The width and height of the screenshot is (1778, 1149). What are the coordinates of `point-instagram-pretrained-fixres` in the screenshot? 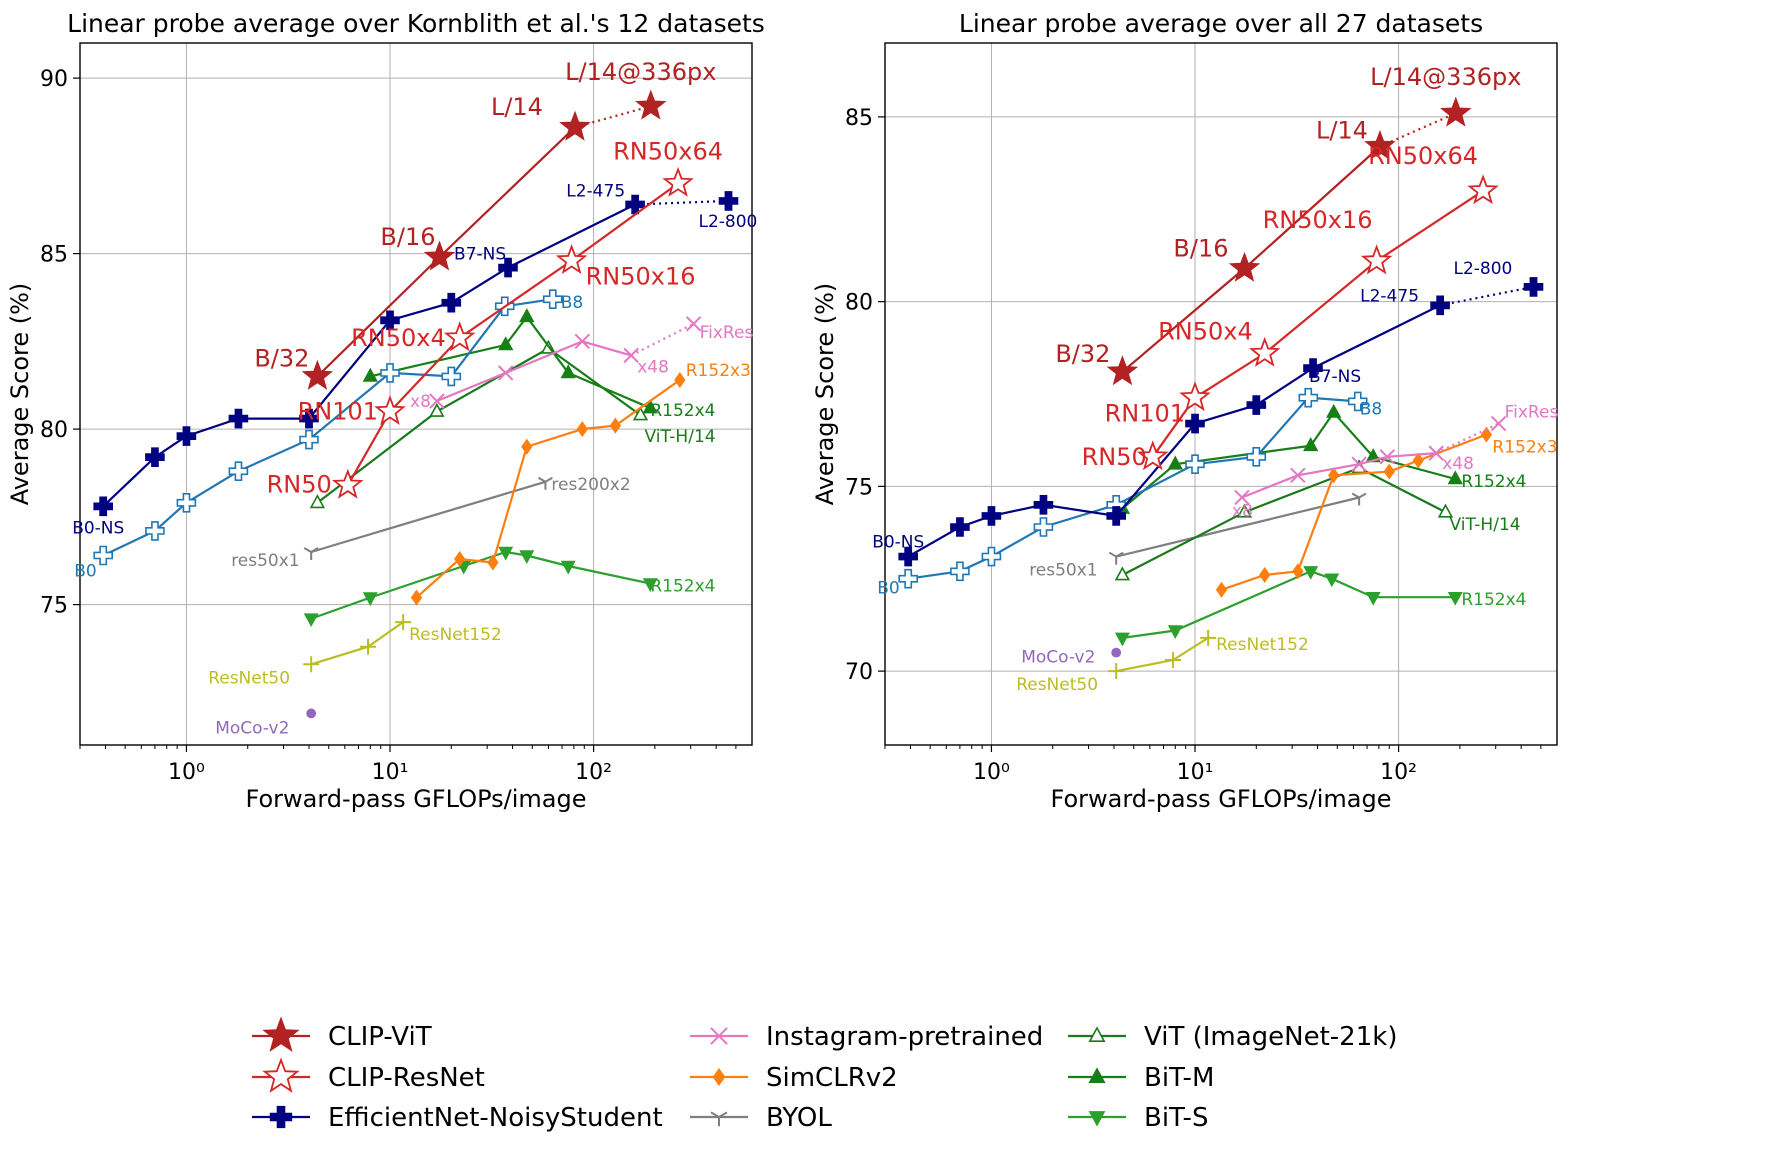 It's located at (693, 324).